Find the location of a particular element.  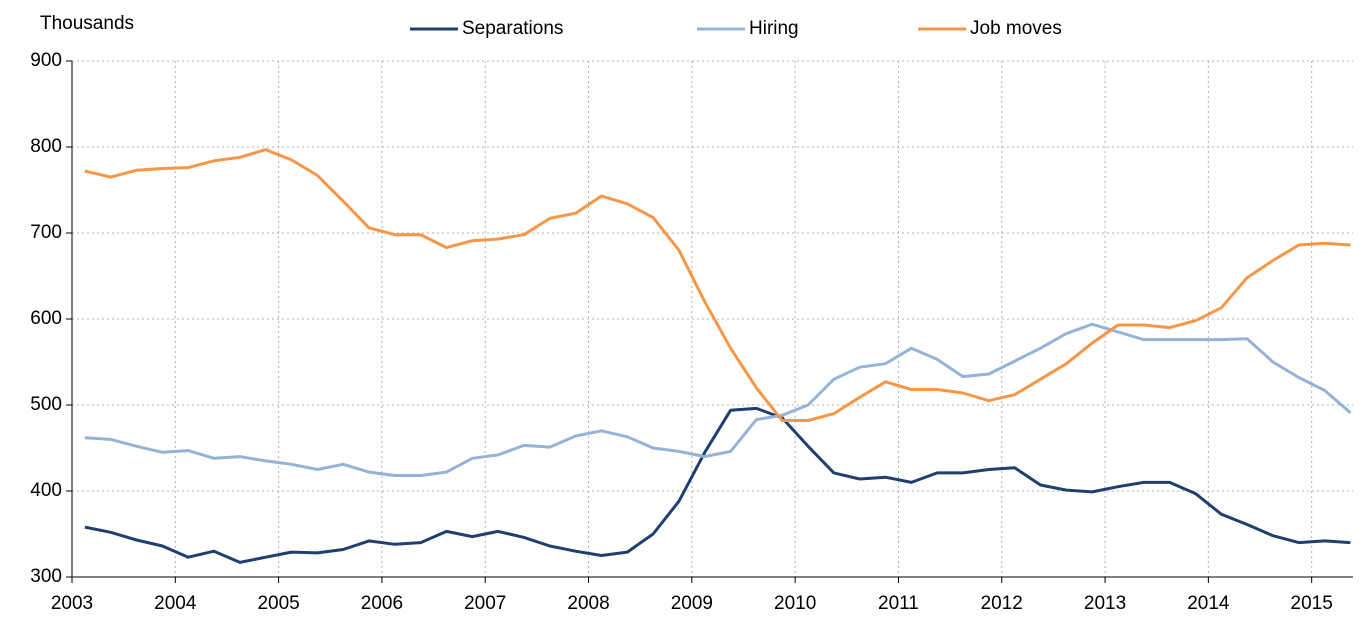

x-tick-label: 2004 is located at coordinates (175, 603).